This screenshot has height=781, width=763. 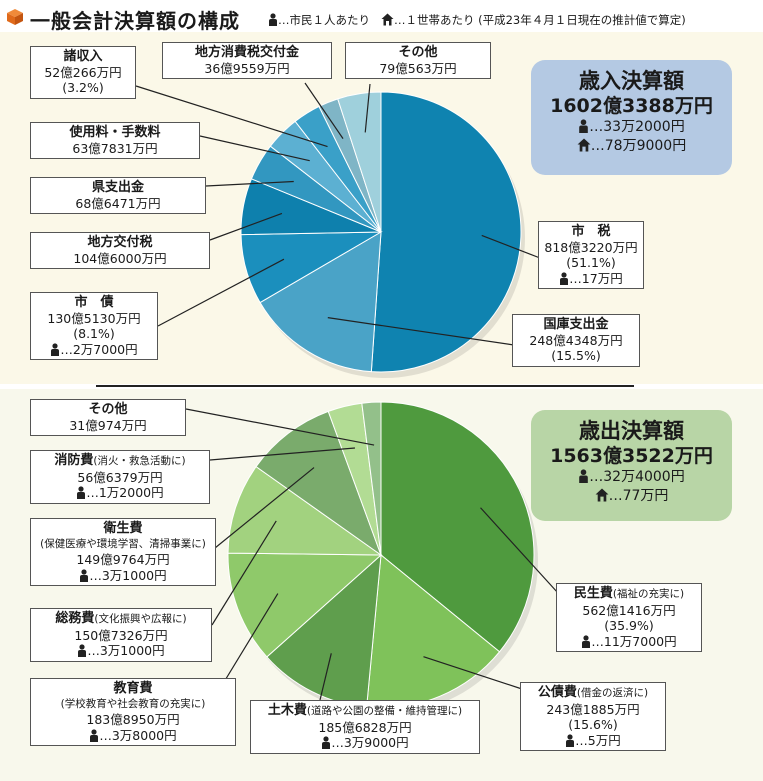 I want to click on note-person: …市民１人あたり, so click(x=324, y=20).